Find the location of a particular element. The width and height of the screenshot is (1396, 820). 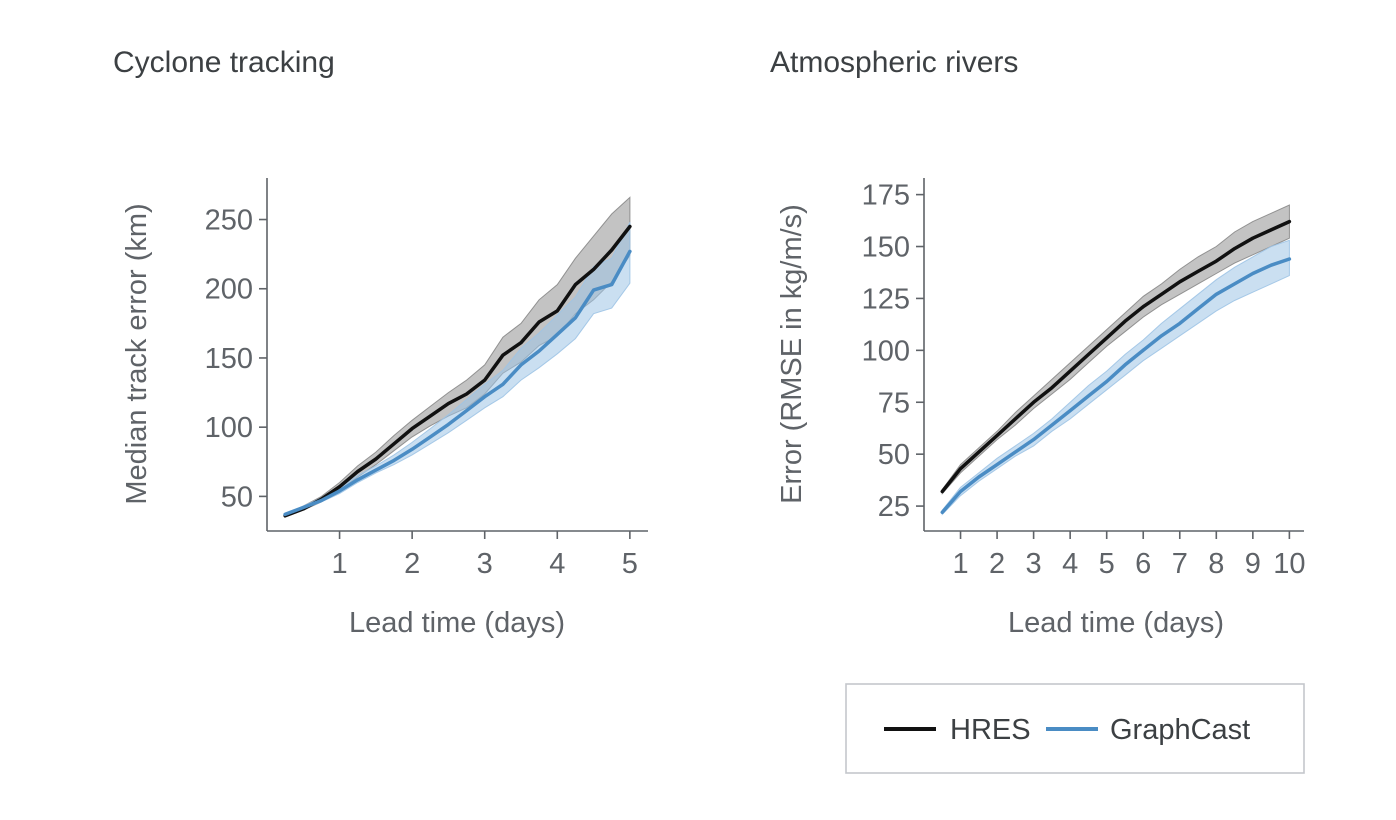

x-ticks: 1 2 3 4 5 is located at coordinates (485, 555).